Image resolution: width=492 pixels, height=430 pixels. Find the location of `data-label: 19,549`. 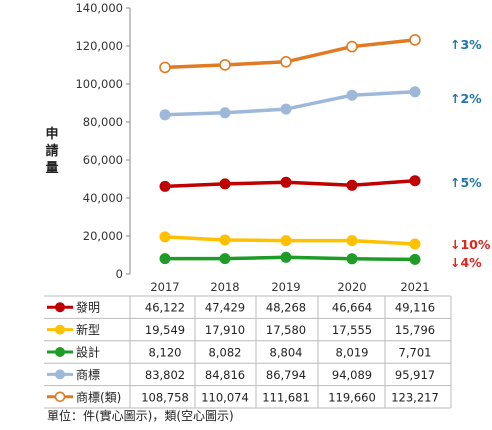

data-label: 19,549 is located at coordinates (165, 330).